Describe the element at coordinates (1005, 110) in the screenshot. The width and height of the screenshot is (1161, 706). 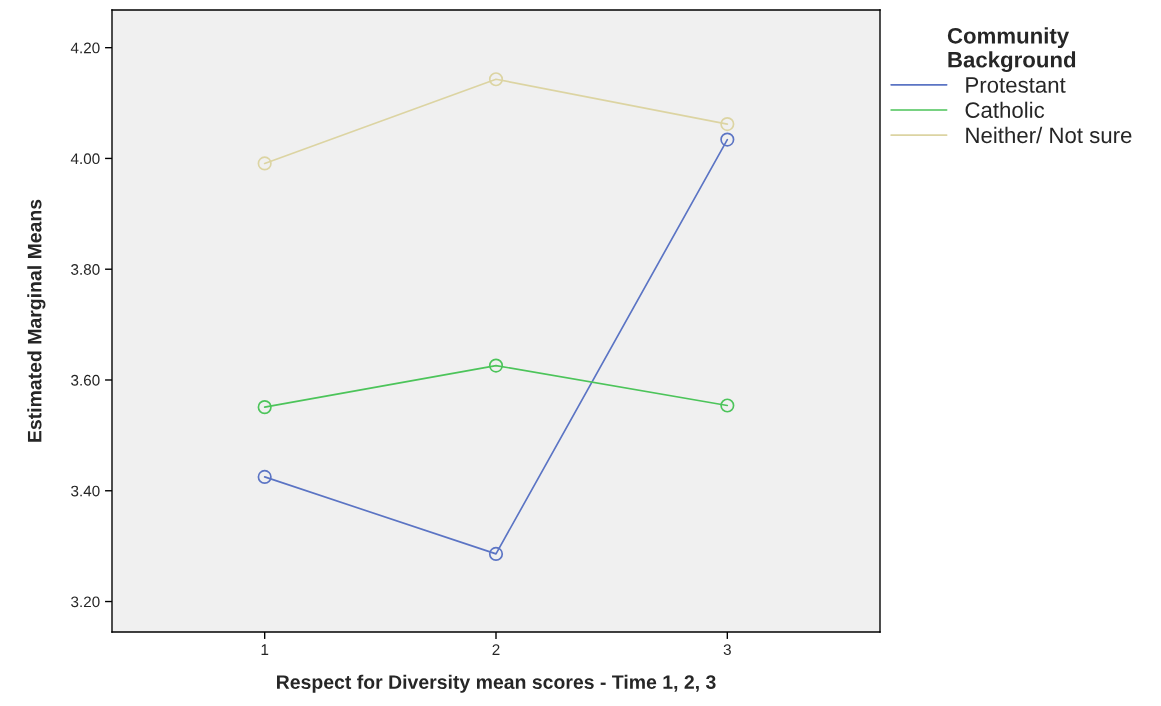
I see `legend-label: Catholic` at that location.